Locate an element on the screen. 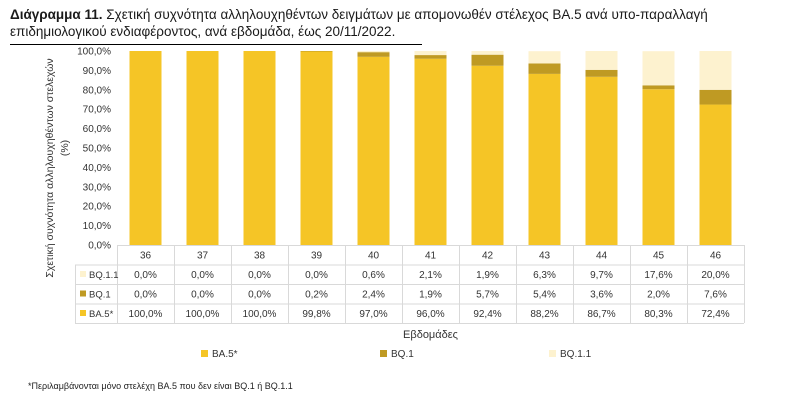  x-tick-label: 38 is located at coordinates (260, 256).